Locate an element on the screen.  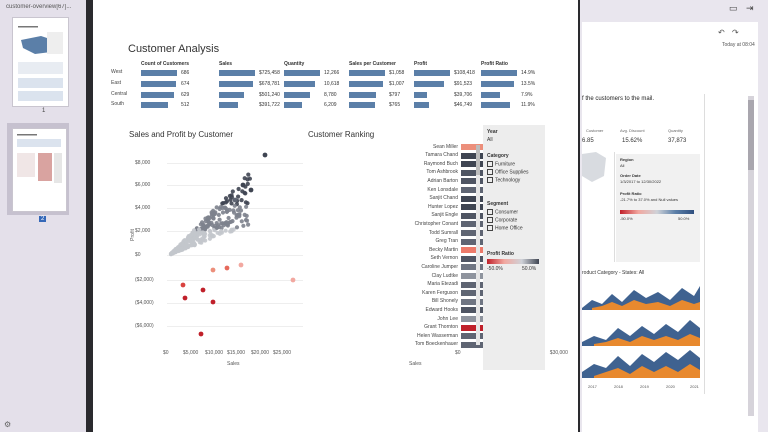
ranking-scrollbar is located at coordinates (478, 245).